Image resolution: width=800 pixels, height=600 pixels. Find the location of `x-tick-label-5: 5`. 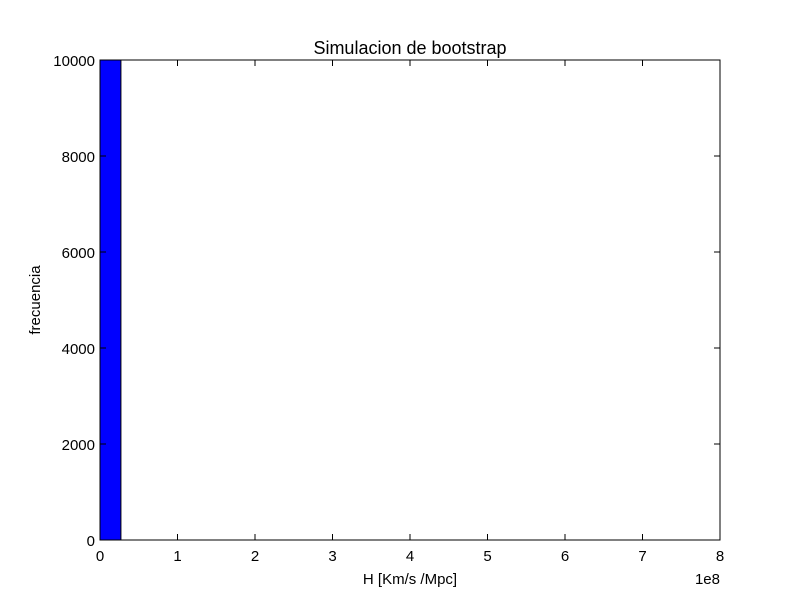

x-tick-label-5: 5 is located at coordinates (487, 556).